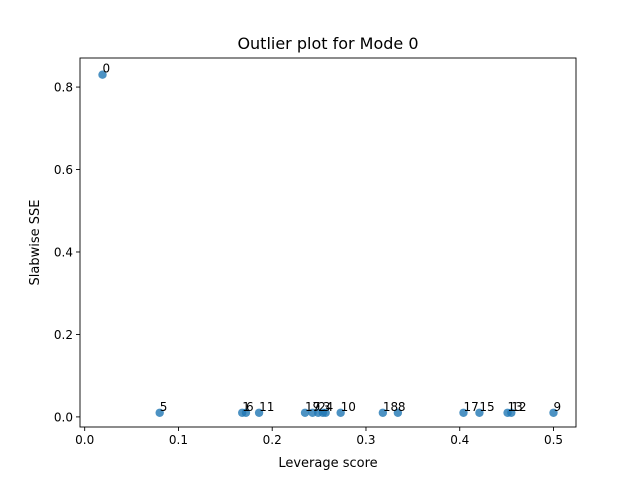 This screenshot has height=480, width=640. I want to click on chart-title: Outlier plot for Mode 0, so click(327, 43).